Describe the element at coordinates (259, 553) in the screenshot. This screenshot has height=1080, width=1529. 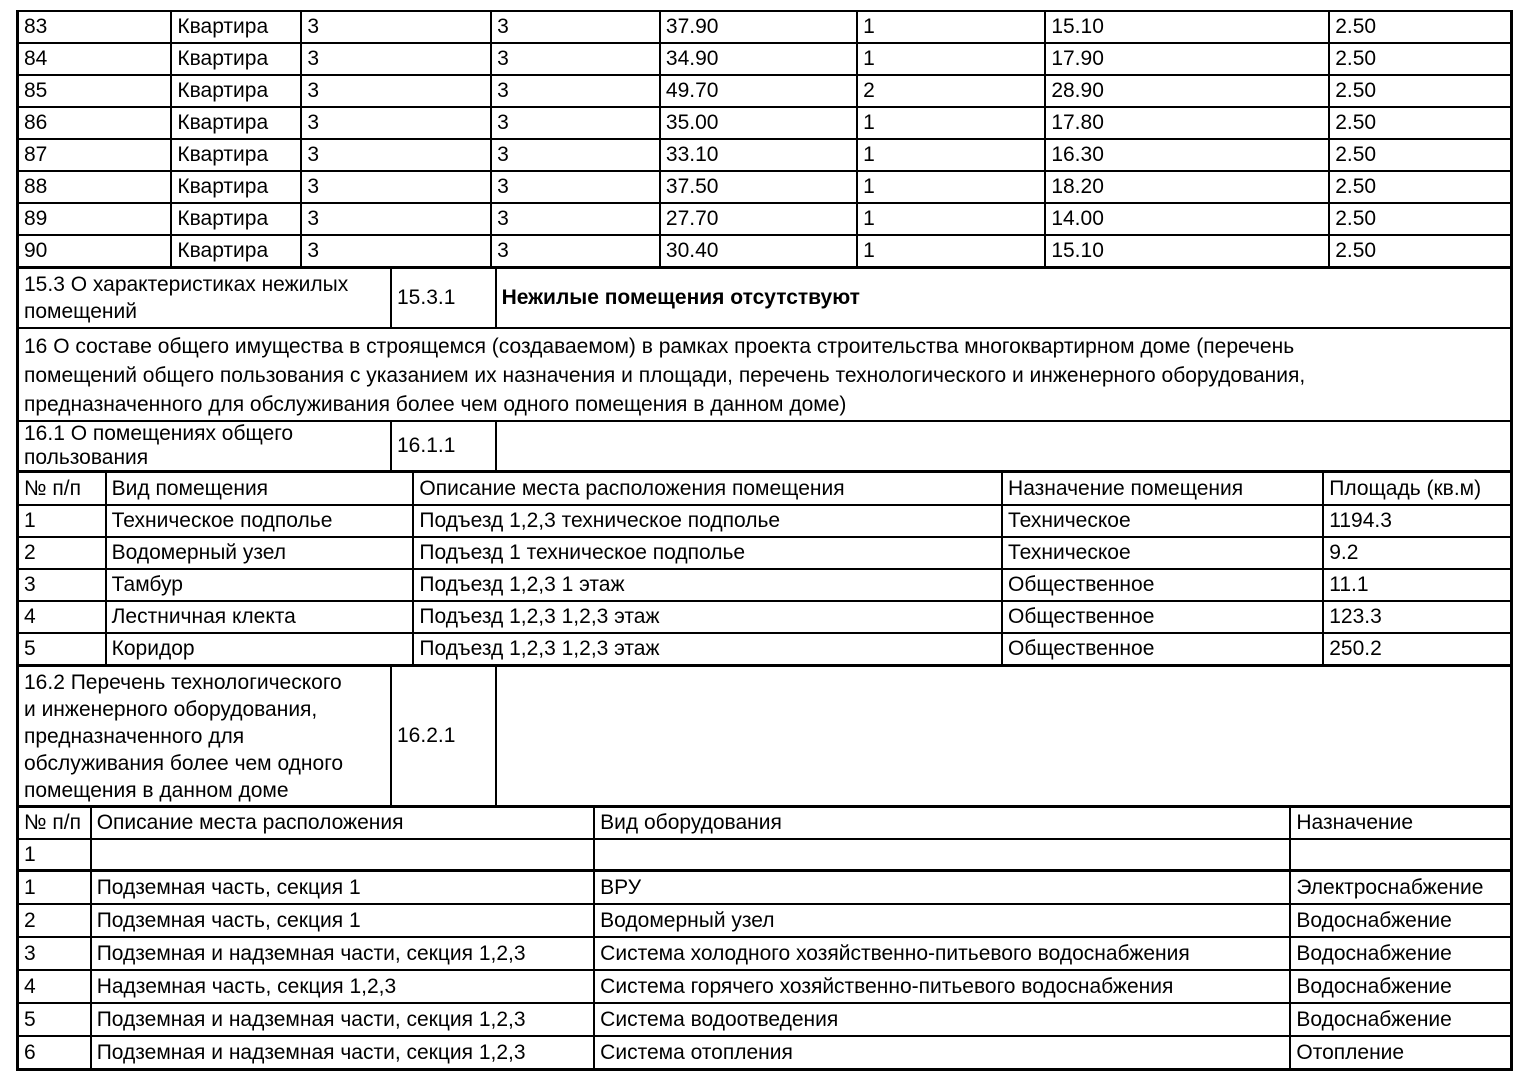
I see `cell: Водомерный узел` at that location.